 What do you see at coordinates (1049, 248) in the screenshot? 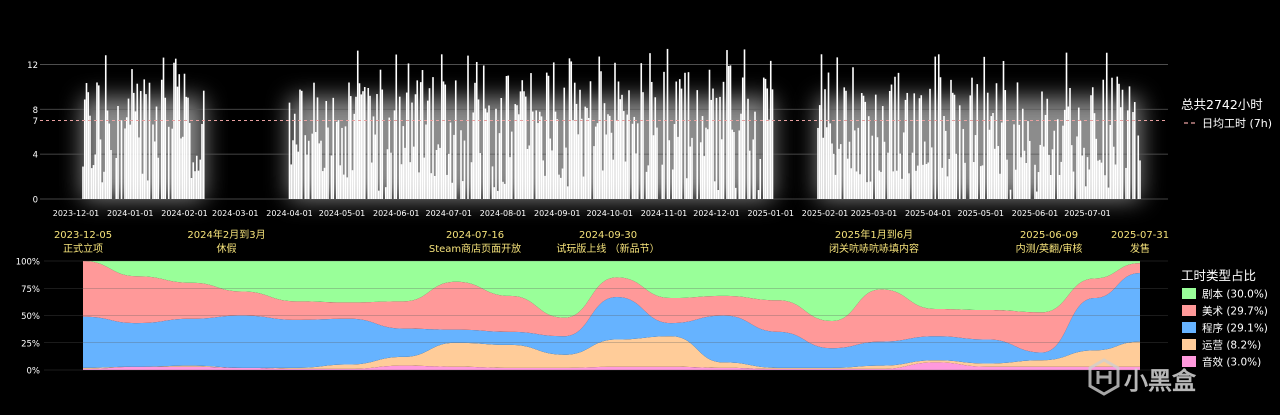
I see `milestone-label: 内测/英翻/审核` at bounding box center [1049, 248].